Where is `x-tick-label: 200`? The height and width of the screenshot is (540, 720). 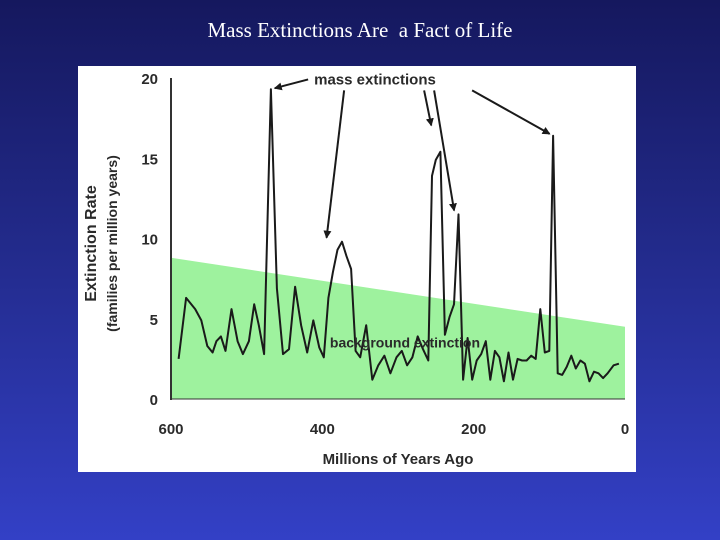
x-tick-label: 200 is located at coordinates (473, 429).